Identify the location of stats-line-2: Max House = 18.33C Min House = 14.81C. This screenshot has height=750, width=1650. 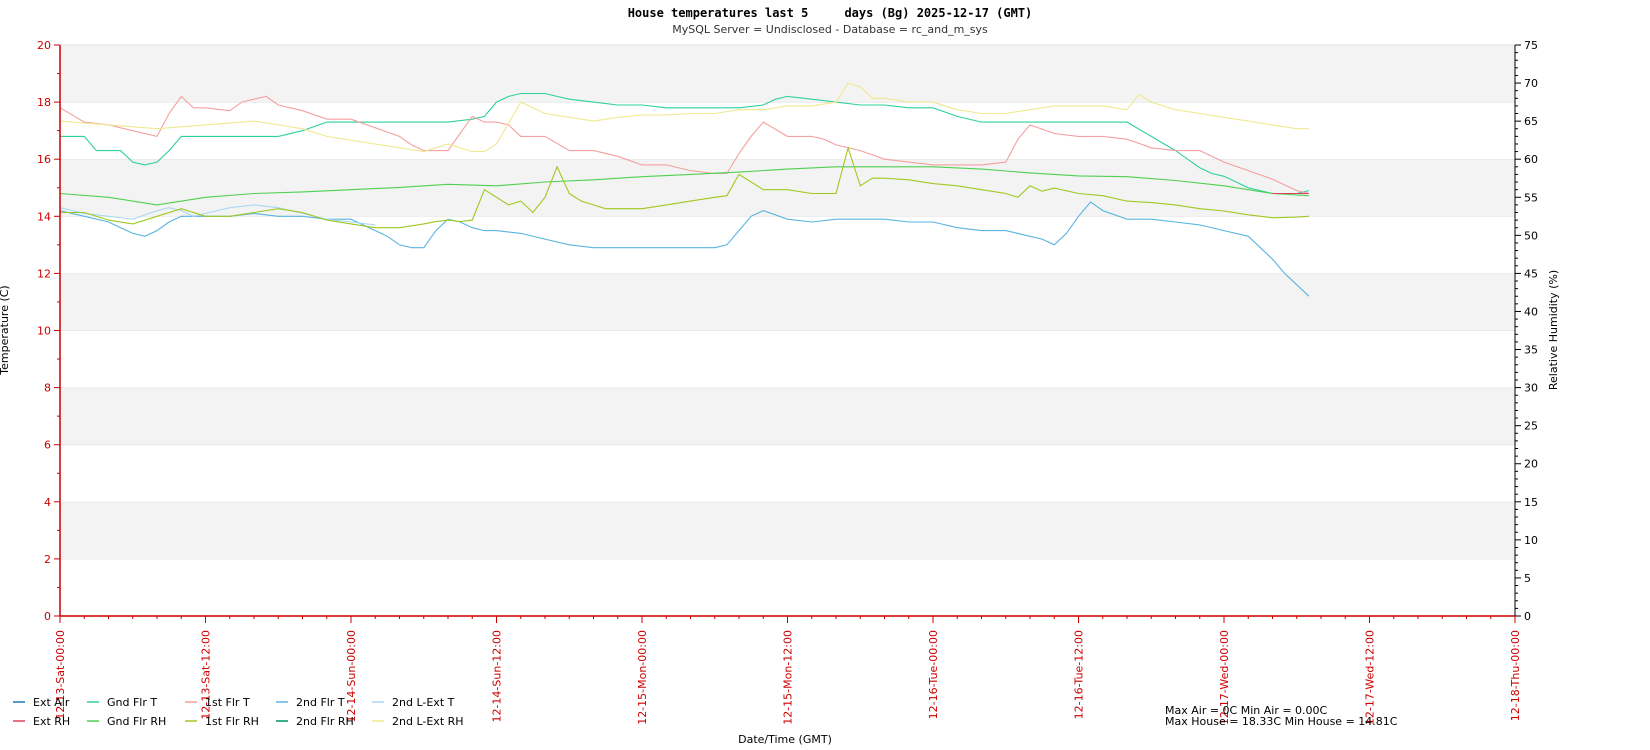
(1281, 721).